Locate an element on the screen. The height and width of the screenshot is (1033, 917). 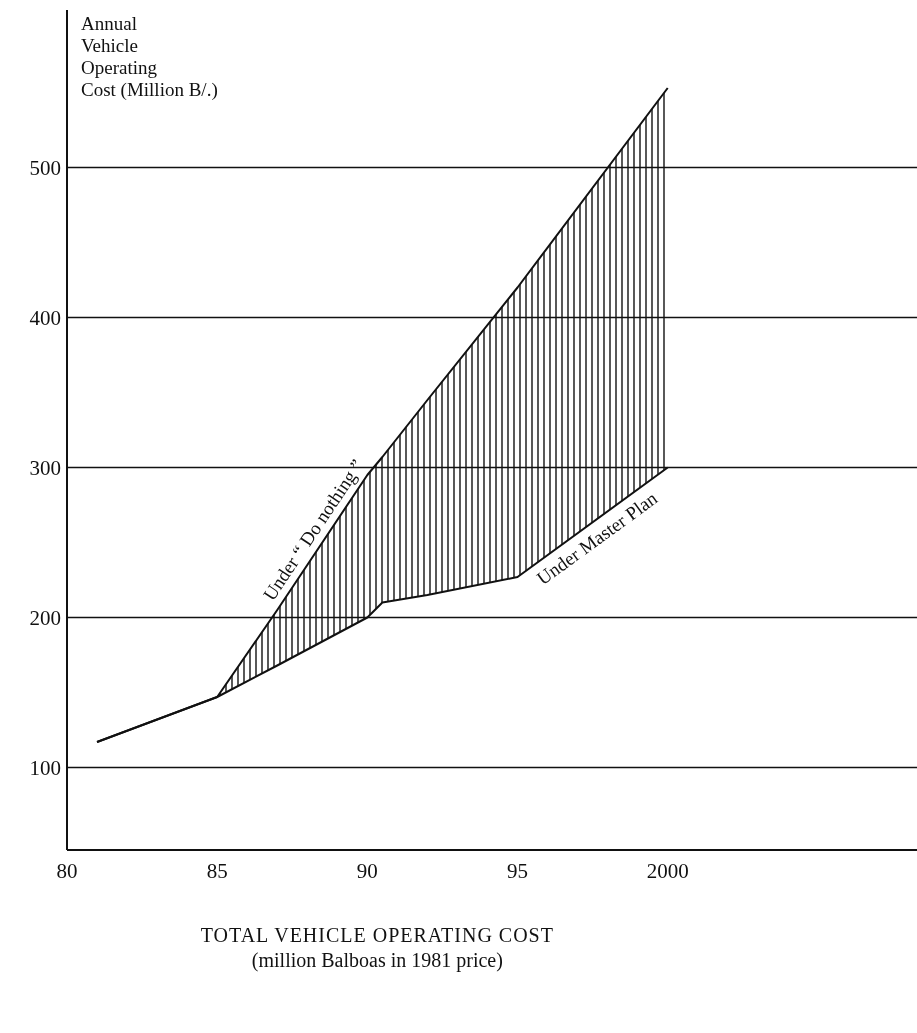
x-tick-label: 2000 is located at coordinates (667, 871).